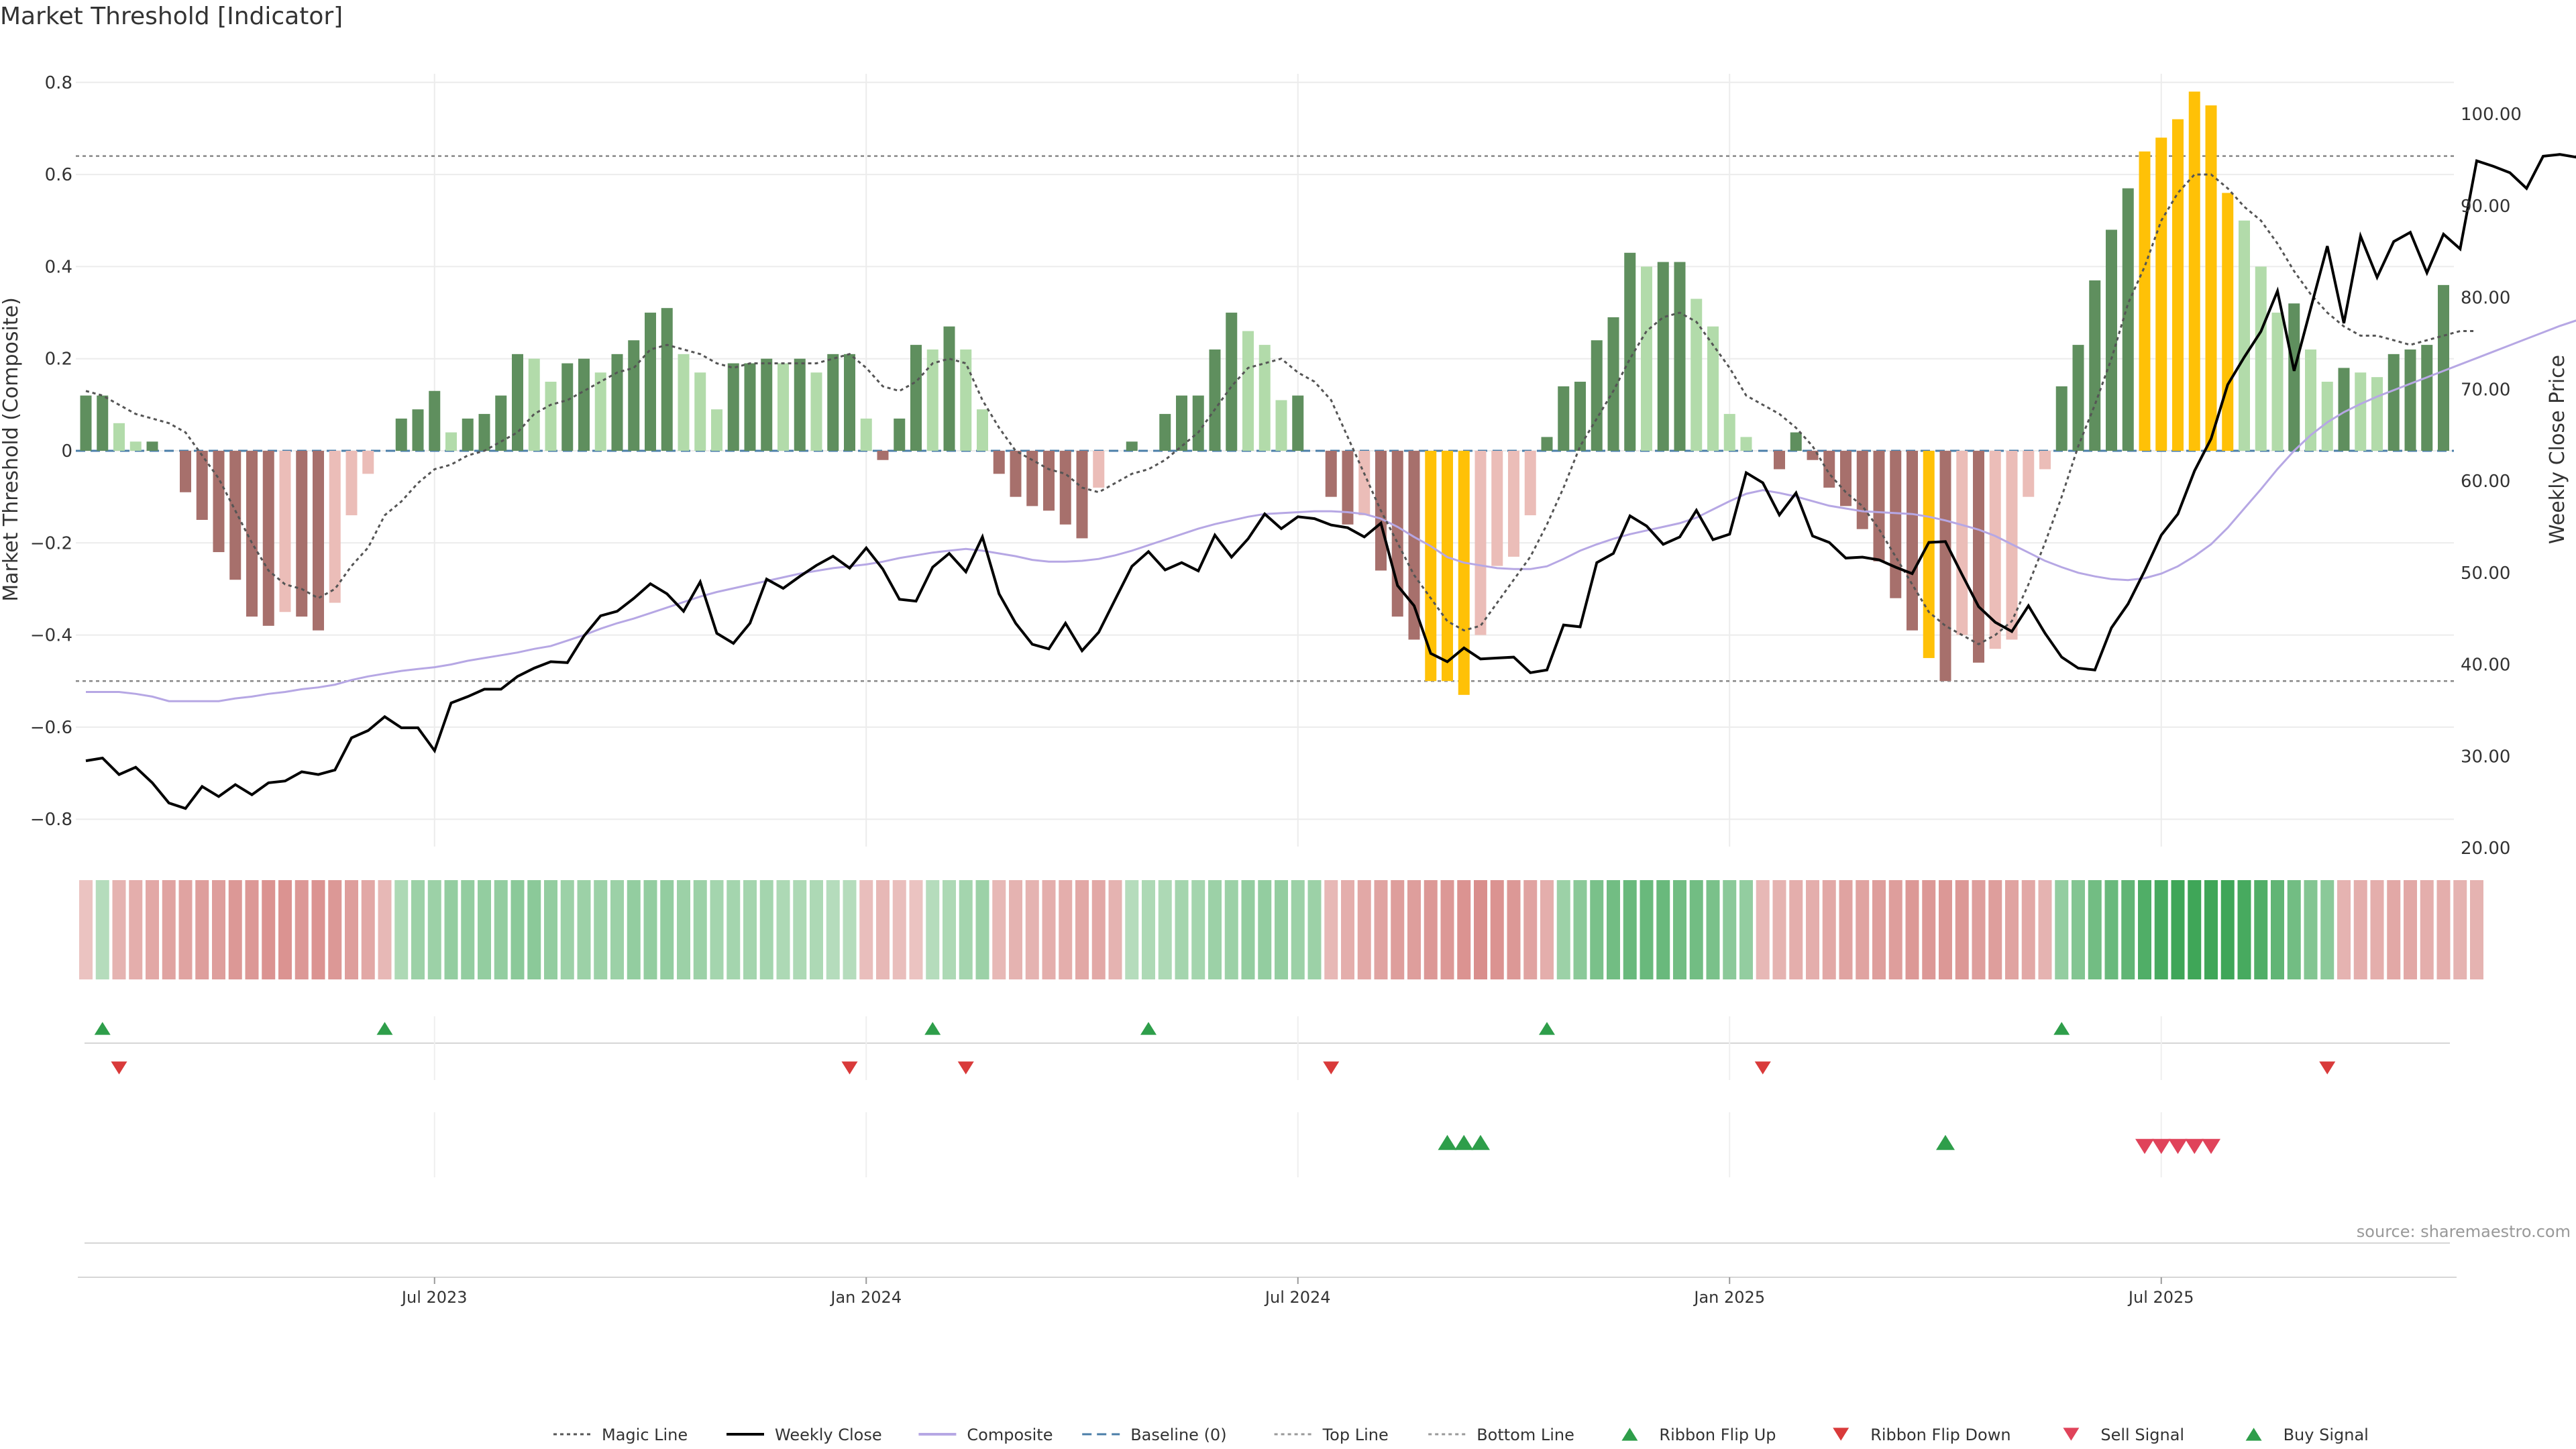 This screenshot has height=1449, width=2576. Describe the element at coordinates (1940, 1435) in the screenshot. I see `legend-label: Ribbon Flip Down` at that location.